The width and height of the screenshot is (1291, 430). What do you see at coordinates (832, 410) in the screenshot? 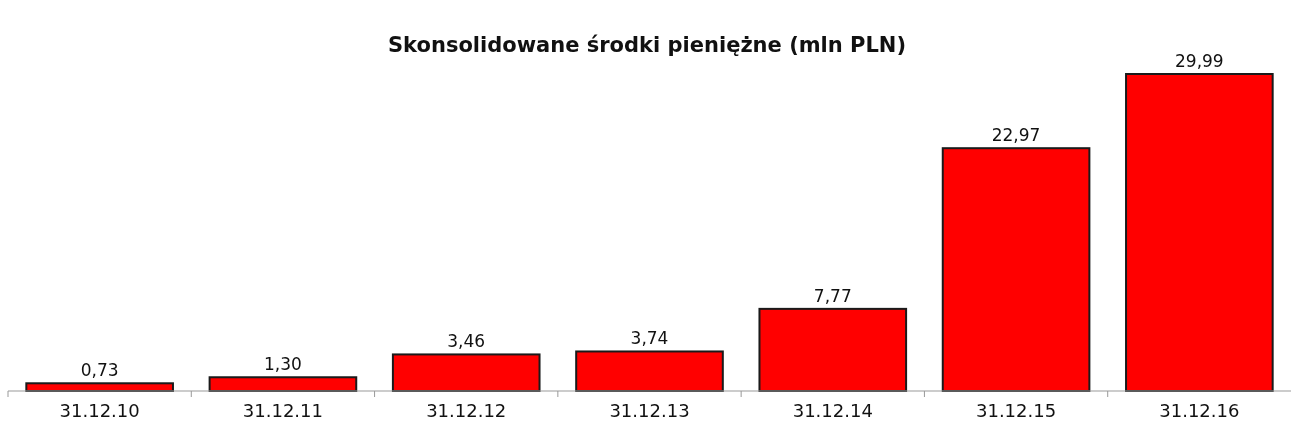
I see `x-tick-label: 31.12.14` at bounding box center [832, 410].